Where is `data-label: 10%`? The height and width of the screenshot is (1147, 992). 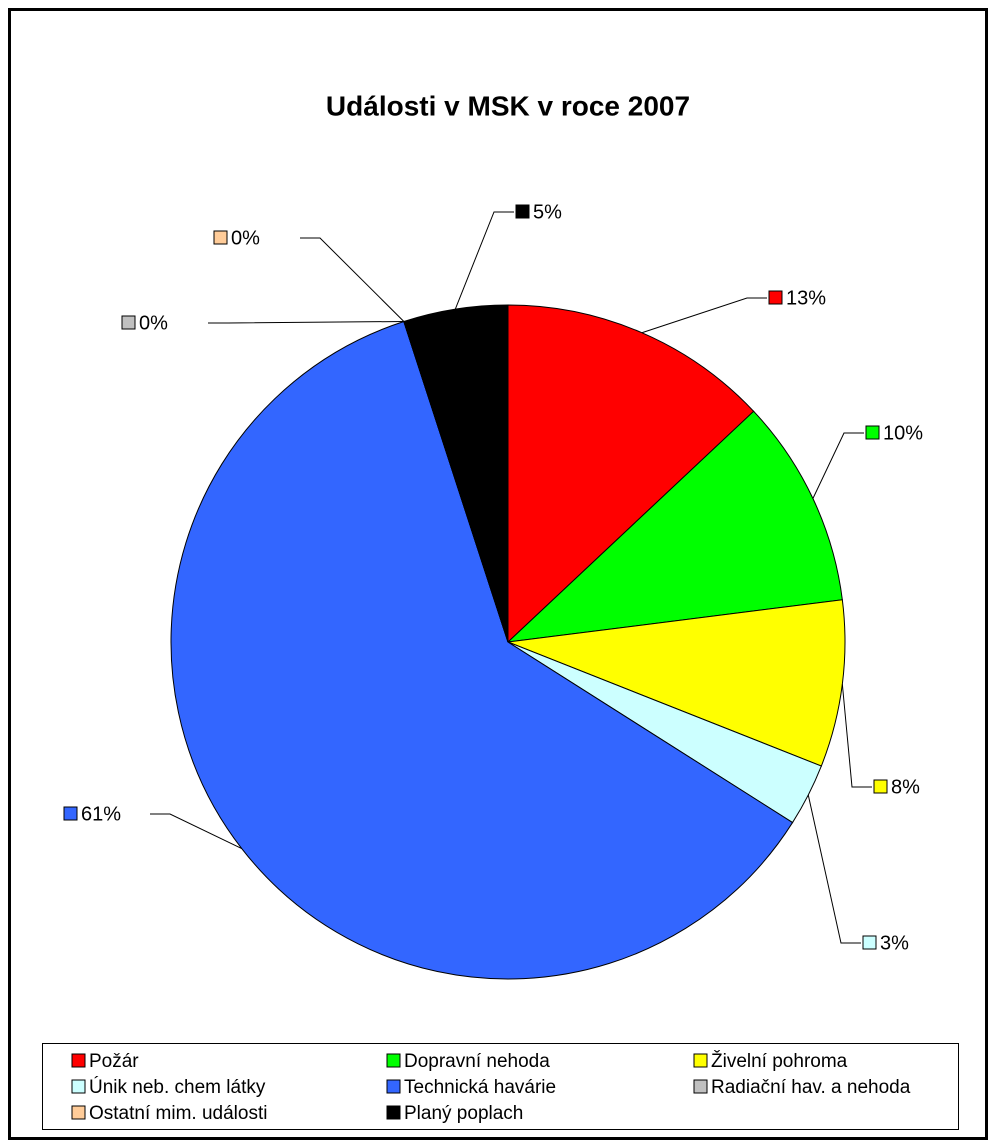
data-label: 10% is located at coordinates (903, 433).